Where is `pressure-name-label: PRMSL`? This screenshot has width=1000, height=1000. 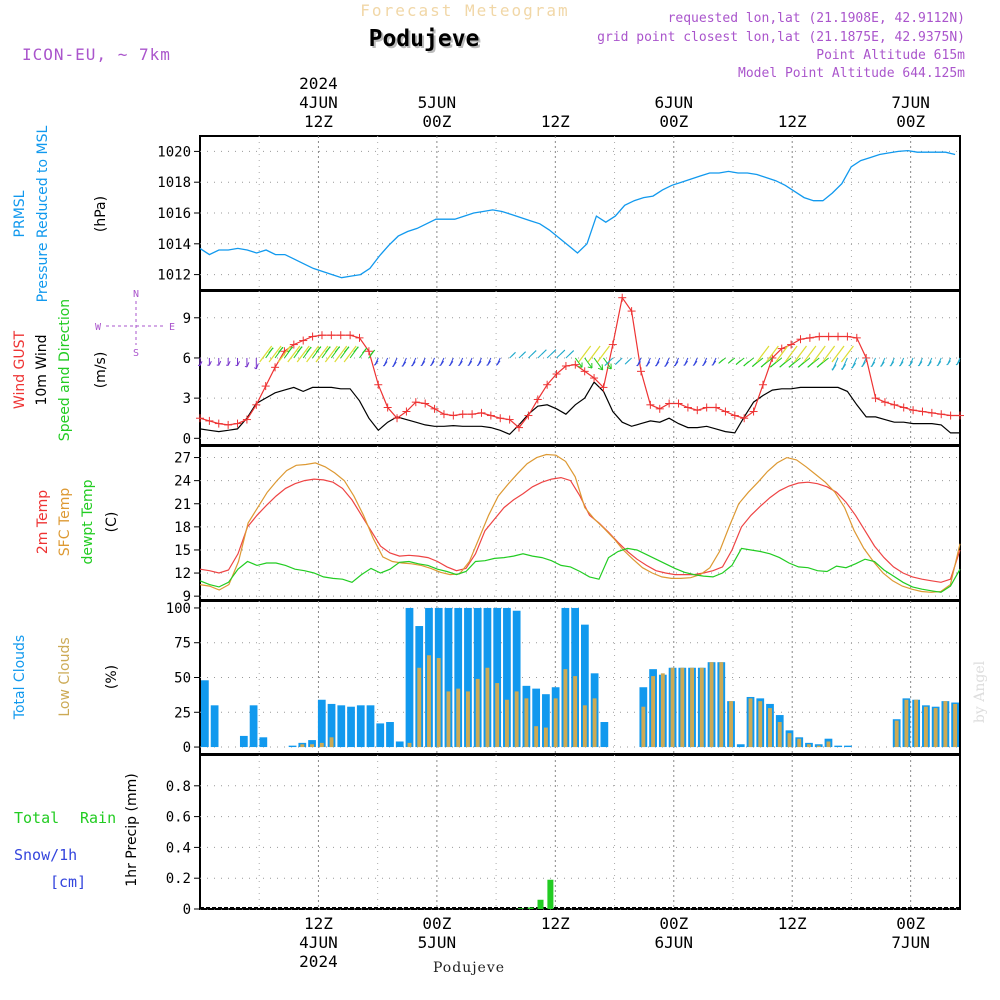
pressure-name-label: PRMSL is located at coordinates (20, 213).